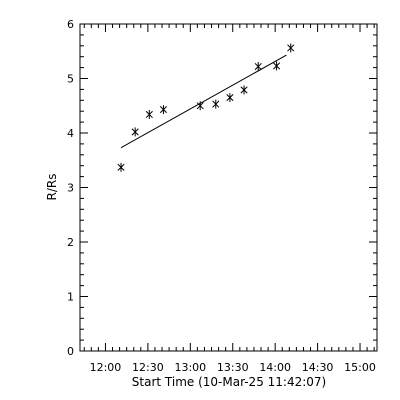  Describe the element at coordinates (190, 367) in the screenshot. I see `x-tick-label: 13:00` at that location.